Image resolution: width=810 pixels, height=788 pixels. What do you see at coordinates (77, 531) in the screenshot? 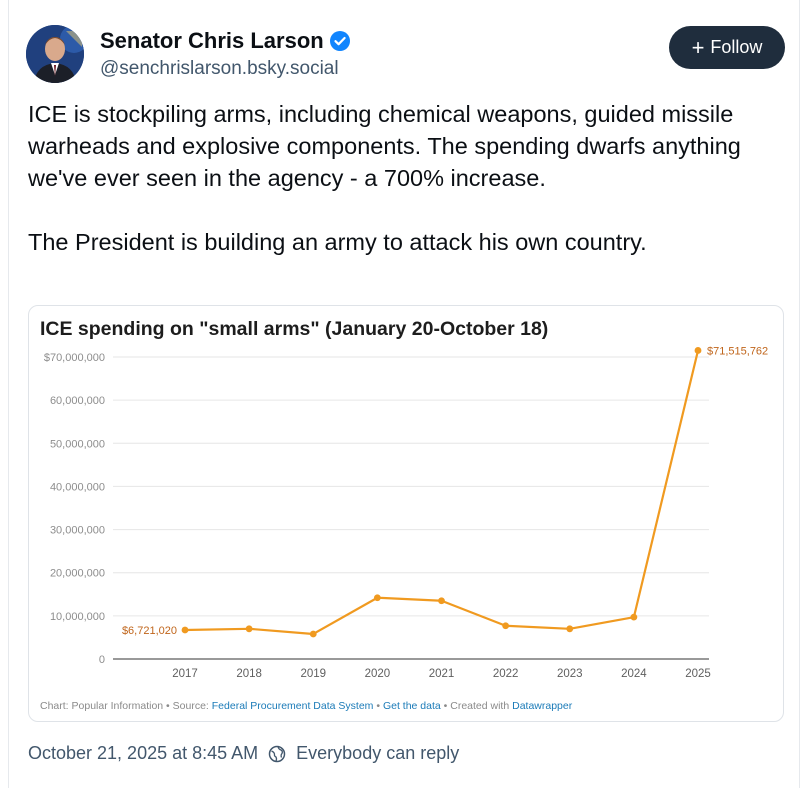
I see `y-tick-label: 30,000,000` at bounding box center [77, 531].